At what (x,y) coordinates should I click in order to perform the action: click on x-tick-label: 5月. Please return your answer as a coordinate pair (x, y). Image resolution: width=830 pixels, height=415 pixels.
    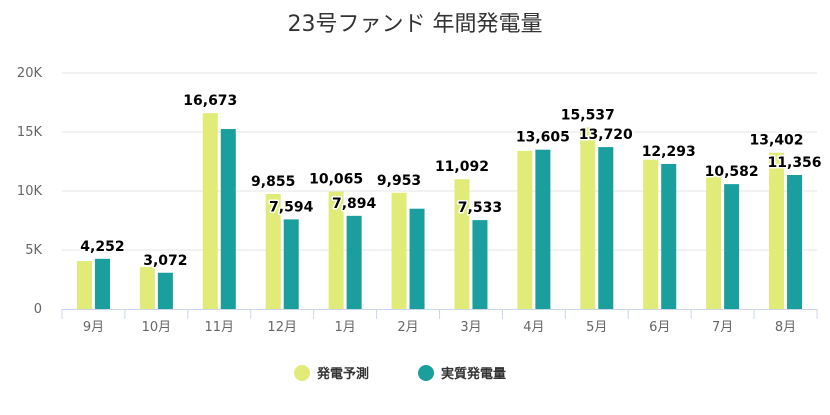
    Looking at the image, I should click on (596, 327).